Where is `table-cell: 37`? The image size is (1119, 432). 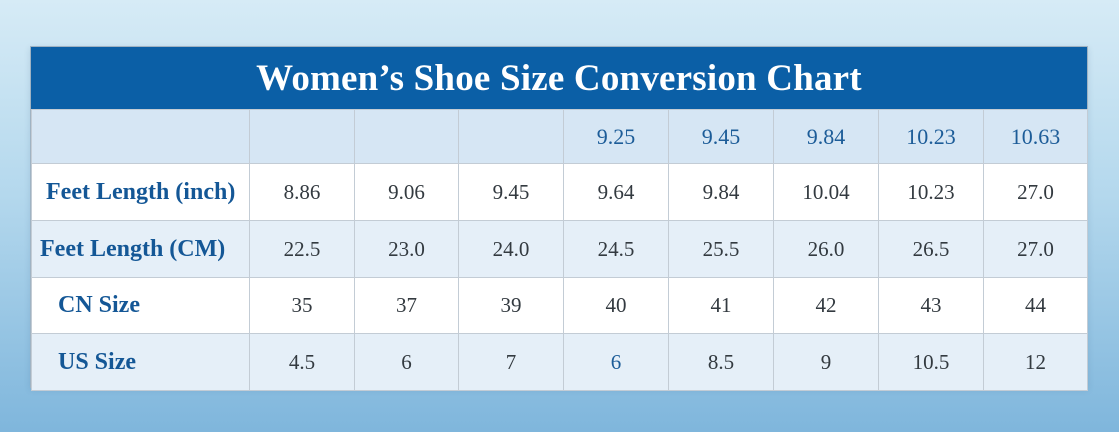
table-cell: 37 is located at coordinates (406, 305).